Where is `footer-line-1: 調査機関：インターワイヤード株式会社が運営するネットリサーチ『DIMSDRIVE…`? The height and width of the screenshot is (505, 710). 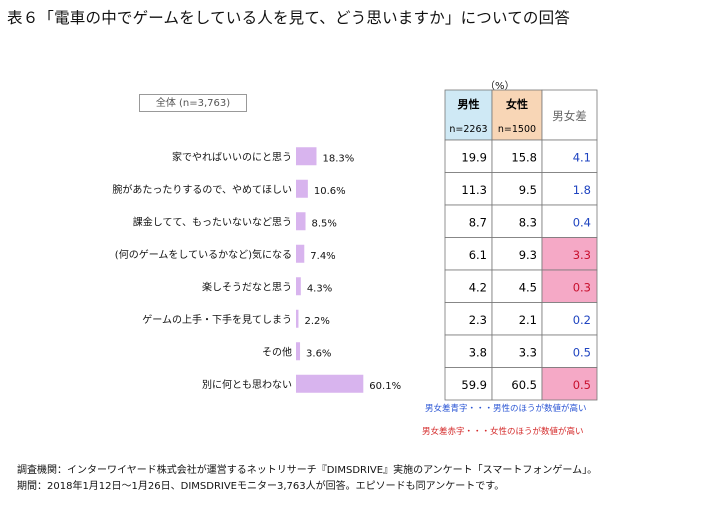 footer-line-1: 調査機関：インターワイヤード株式会社が運営するネットリサーチ『DIMSDRIVE… is located at coordinates (307, 470).